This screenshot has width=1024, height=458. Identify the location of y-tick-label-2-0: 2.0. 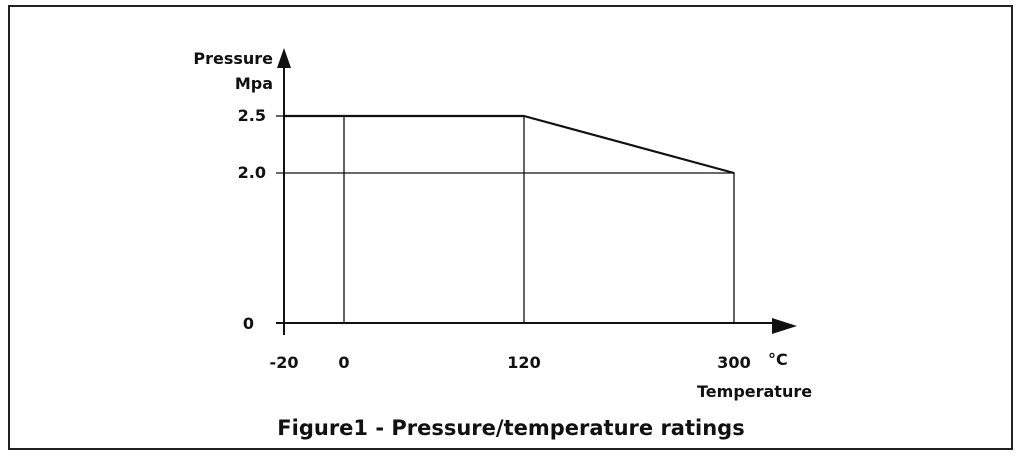
(252, 172).